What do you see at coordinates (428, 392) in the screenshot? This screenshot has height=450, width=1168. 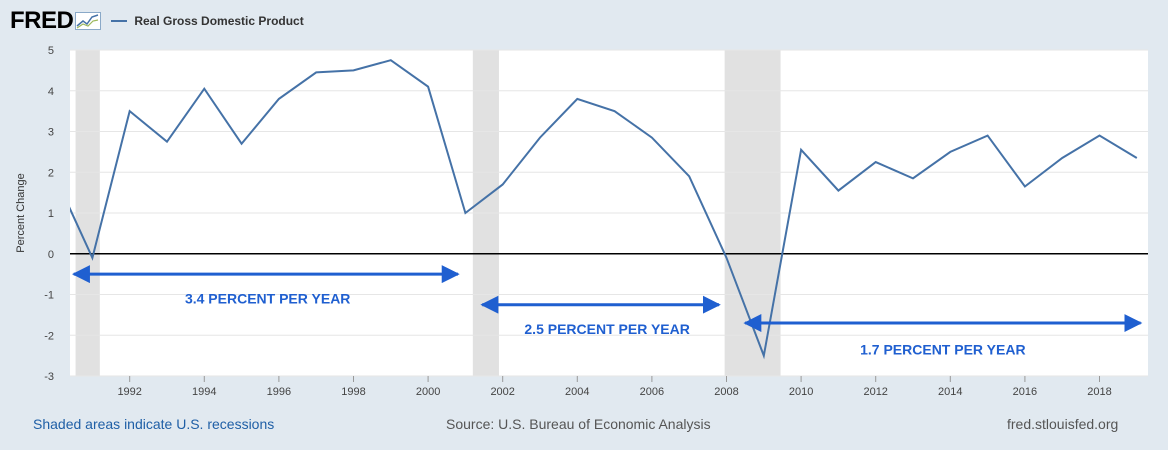 I see `x-tick-label: 2000` at bounding box center [428, 392].